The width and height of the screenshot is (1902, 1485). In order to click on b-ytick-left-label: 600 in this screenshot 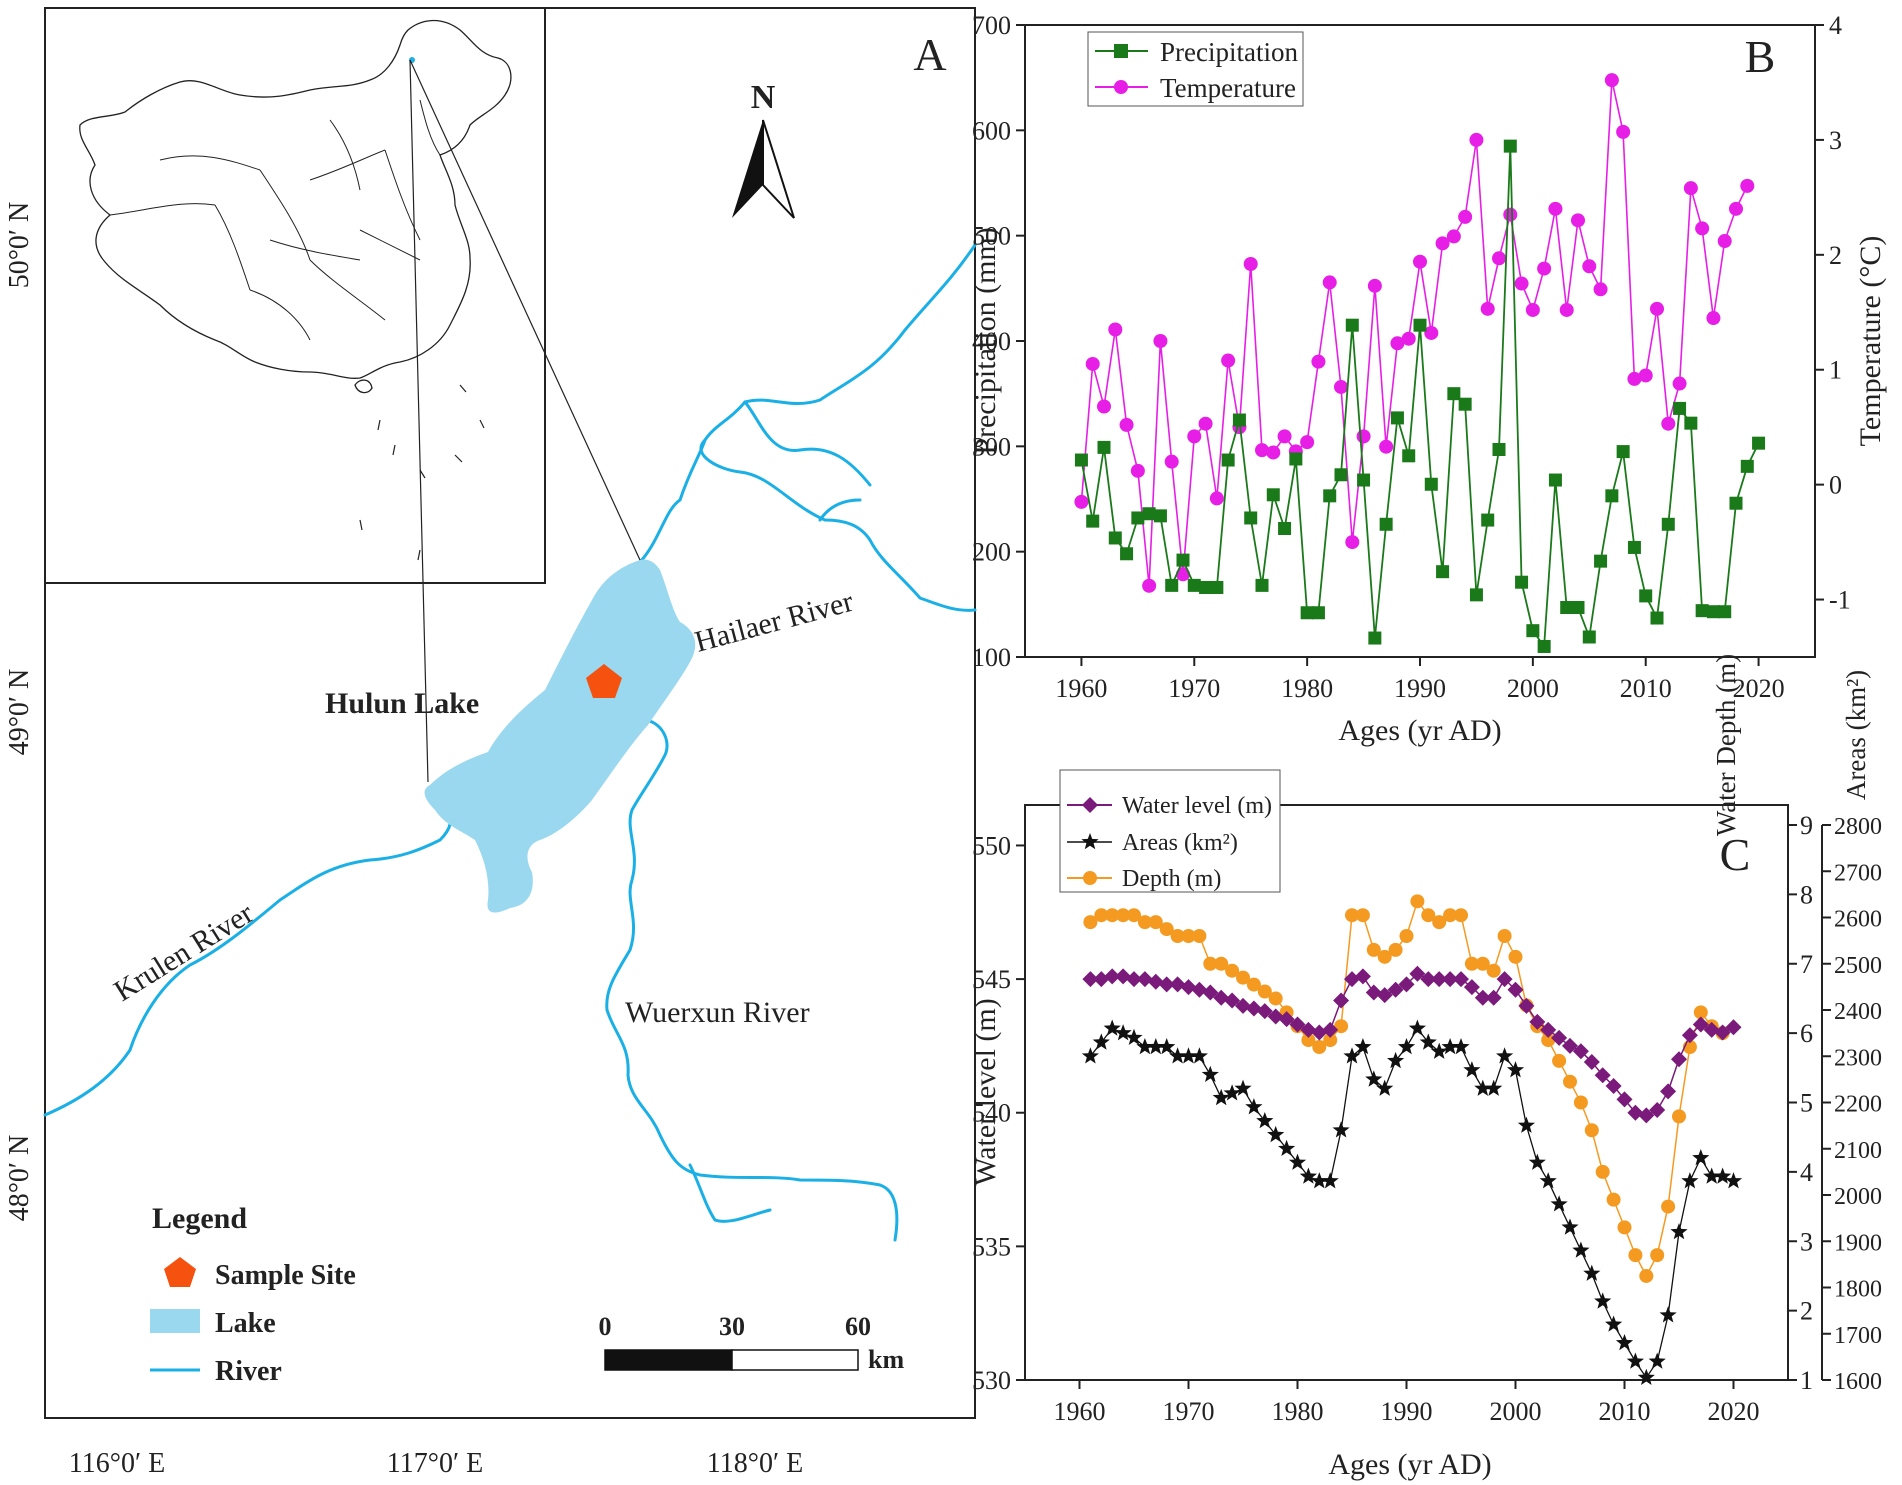, I will do `click(991, 130)`.